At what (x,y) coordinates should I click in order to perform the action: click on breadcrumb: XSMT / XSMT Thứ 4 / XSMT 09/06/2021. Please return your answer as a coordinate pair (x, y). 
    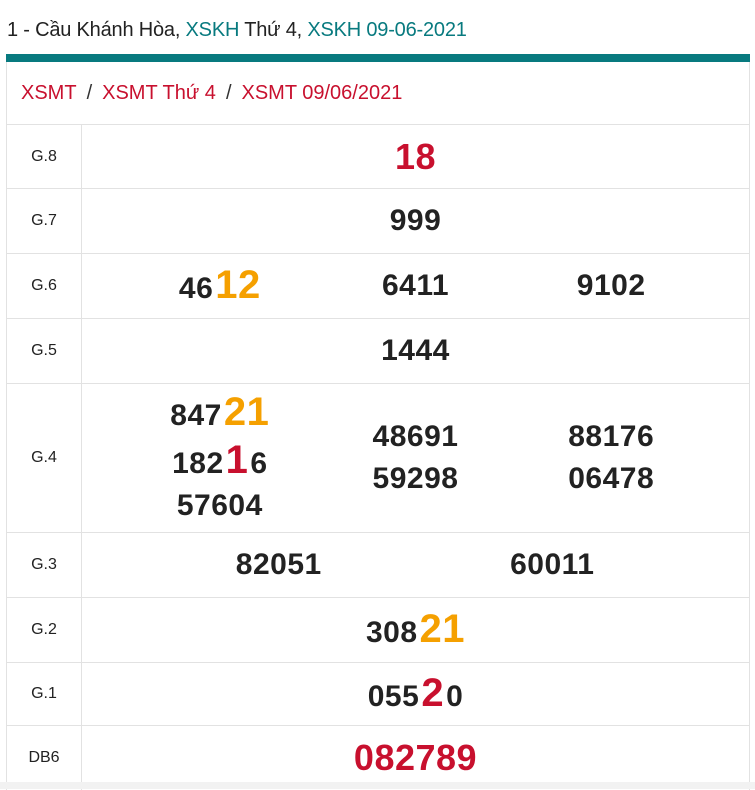
    Looking at the image, I should click on (378, 93).